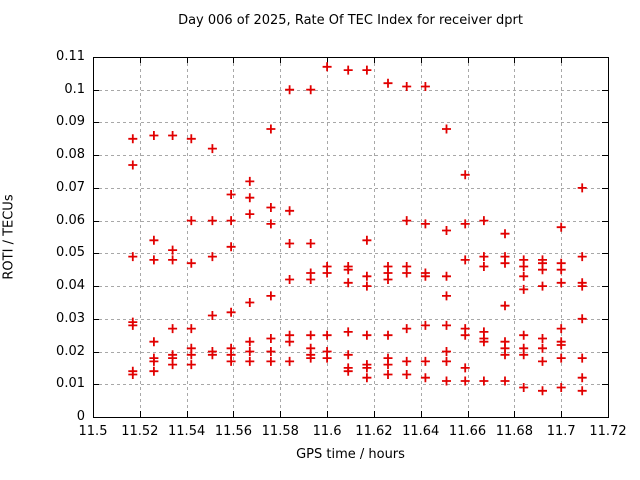  I want to click on x-tick-label: 11.6, so click(327, 431).